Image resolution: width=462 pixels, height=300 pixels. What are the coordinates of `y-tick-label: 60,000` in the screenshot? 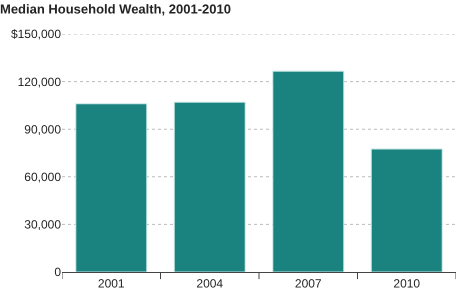 It's located at (43, 177).